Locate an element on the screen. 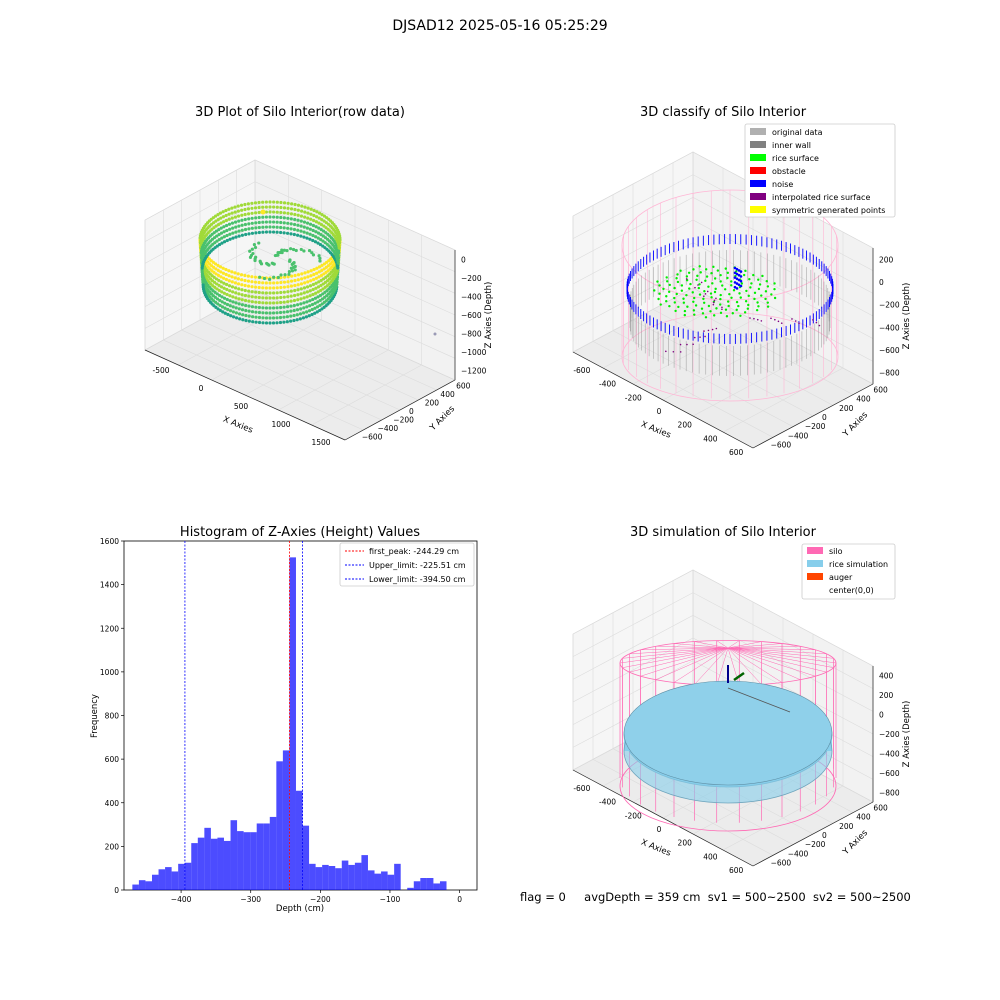 The image size is (1000, 1000). x-tick-label: 1500 is located at coordinates (320, 442).